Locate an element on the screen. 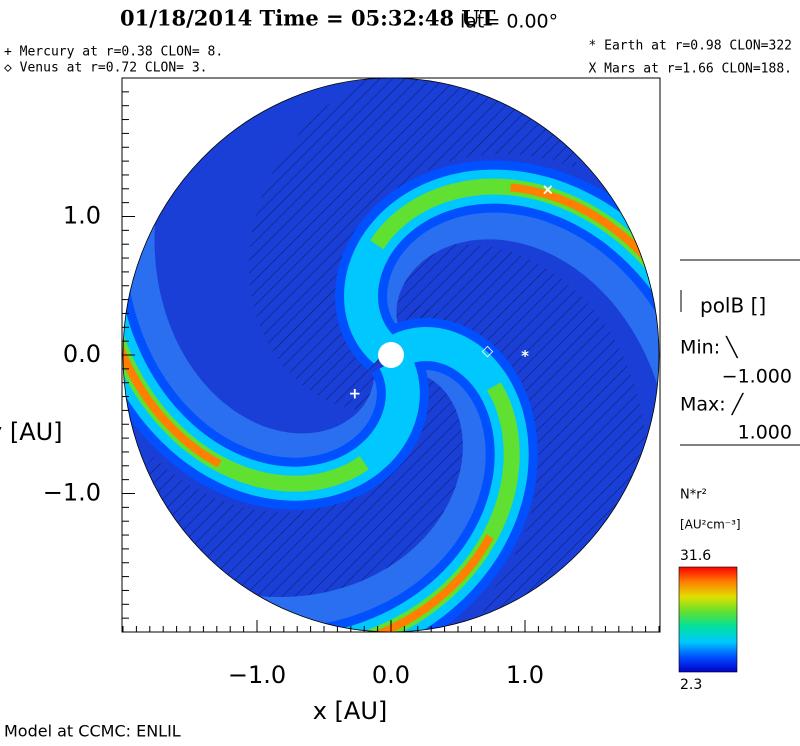 The width and height of the screenshot is (800, 746). x-tick-label: 1.0 is located at coordinates (525, 675).